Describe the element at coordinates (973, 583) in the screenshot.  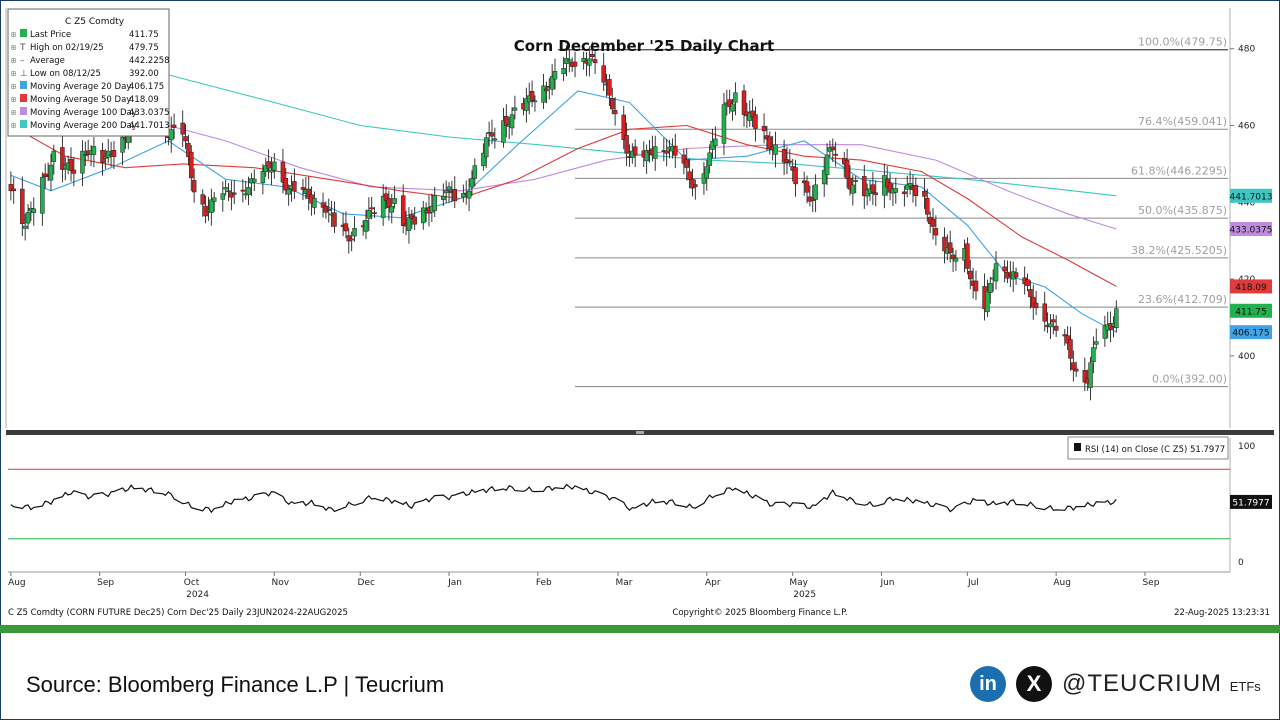
I see `x-tick-label: Jul` at that location.